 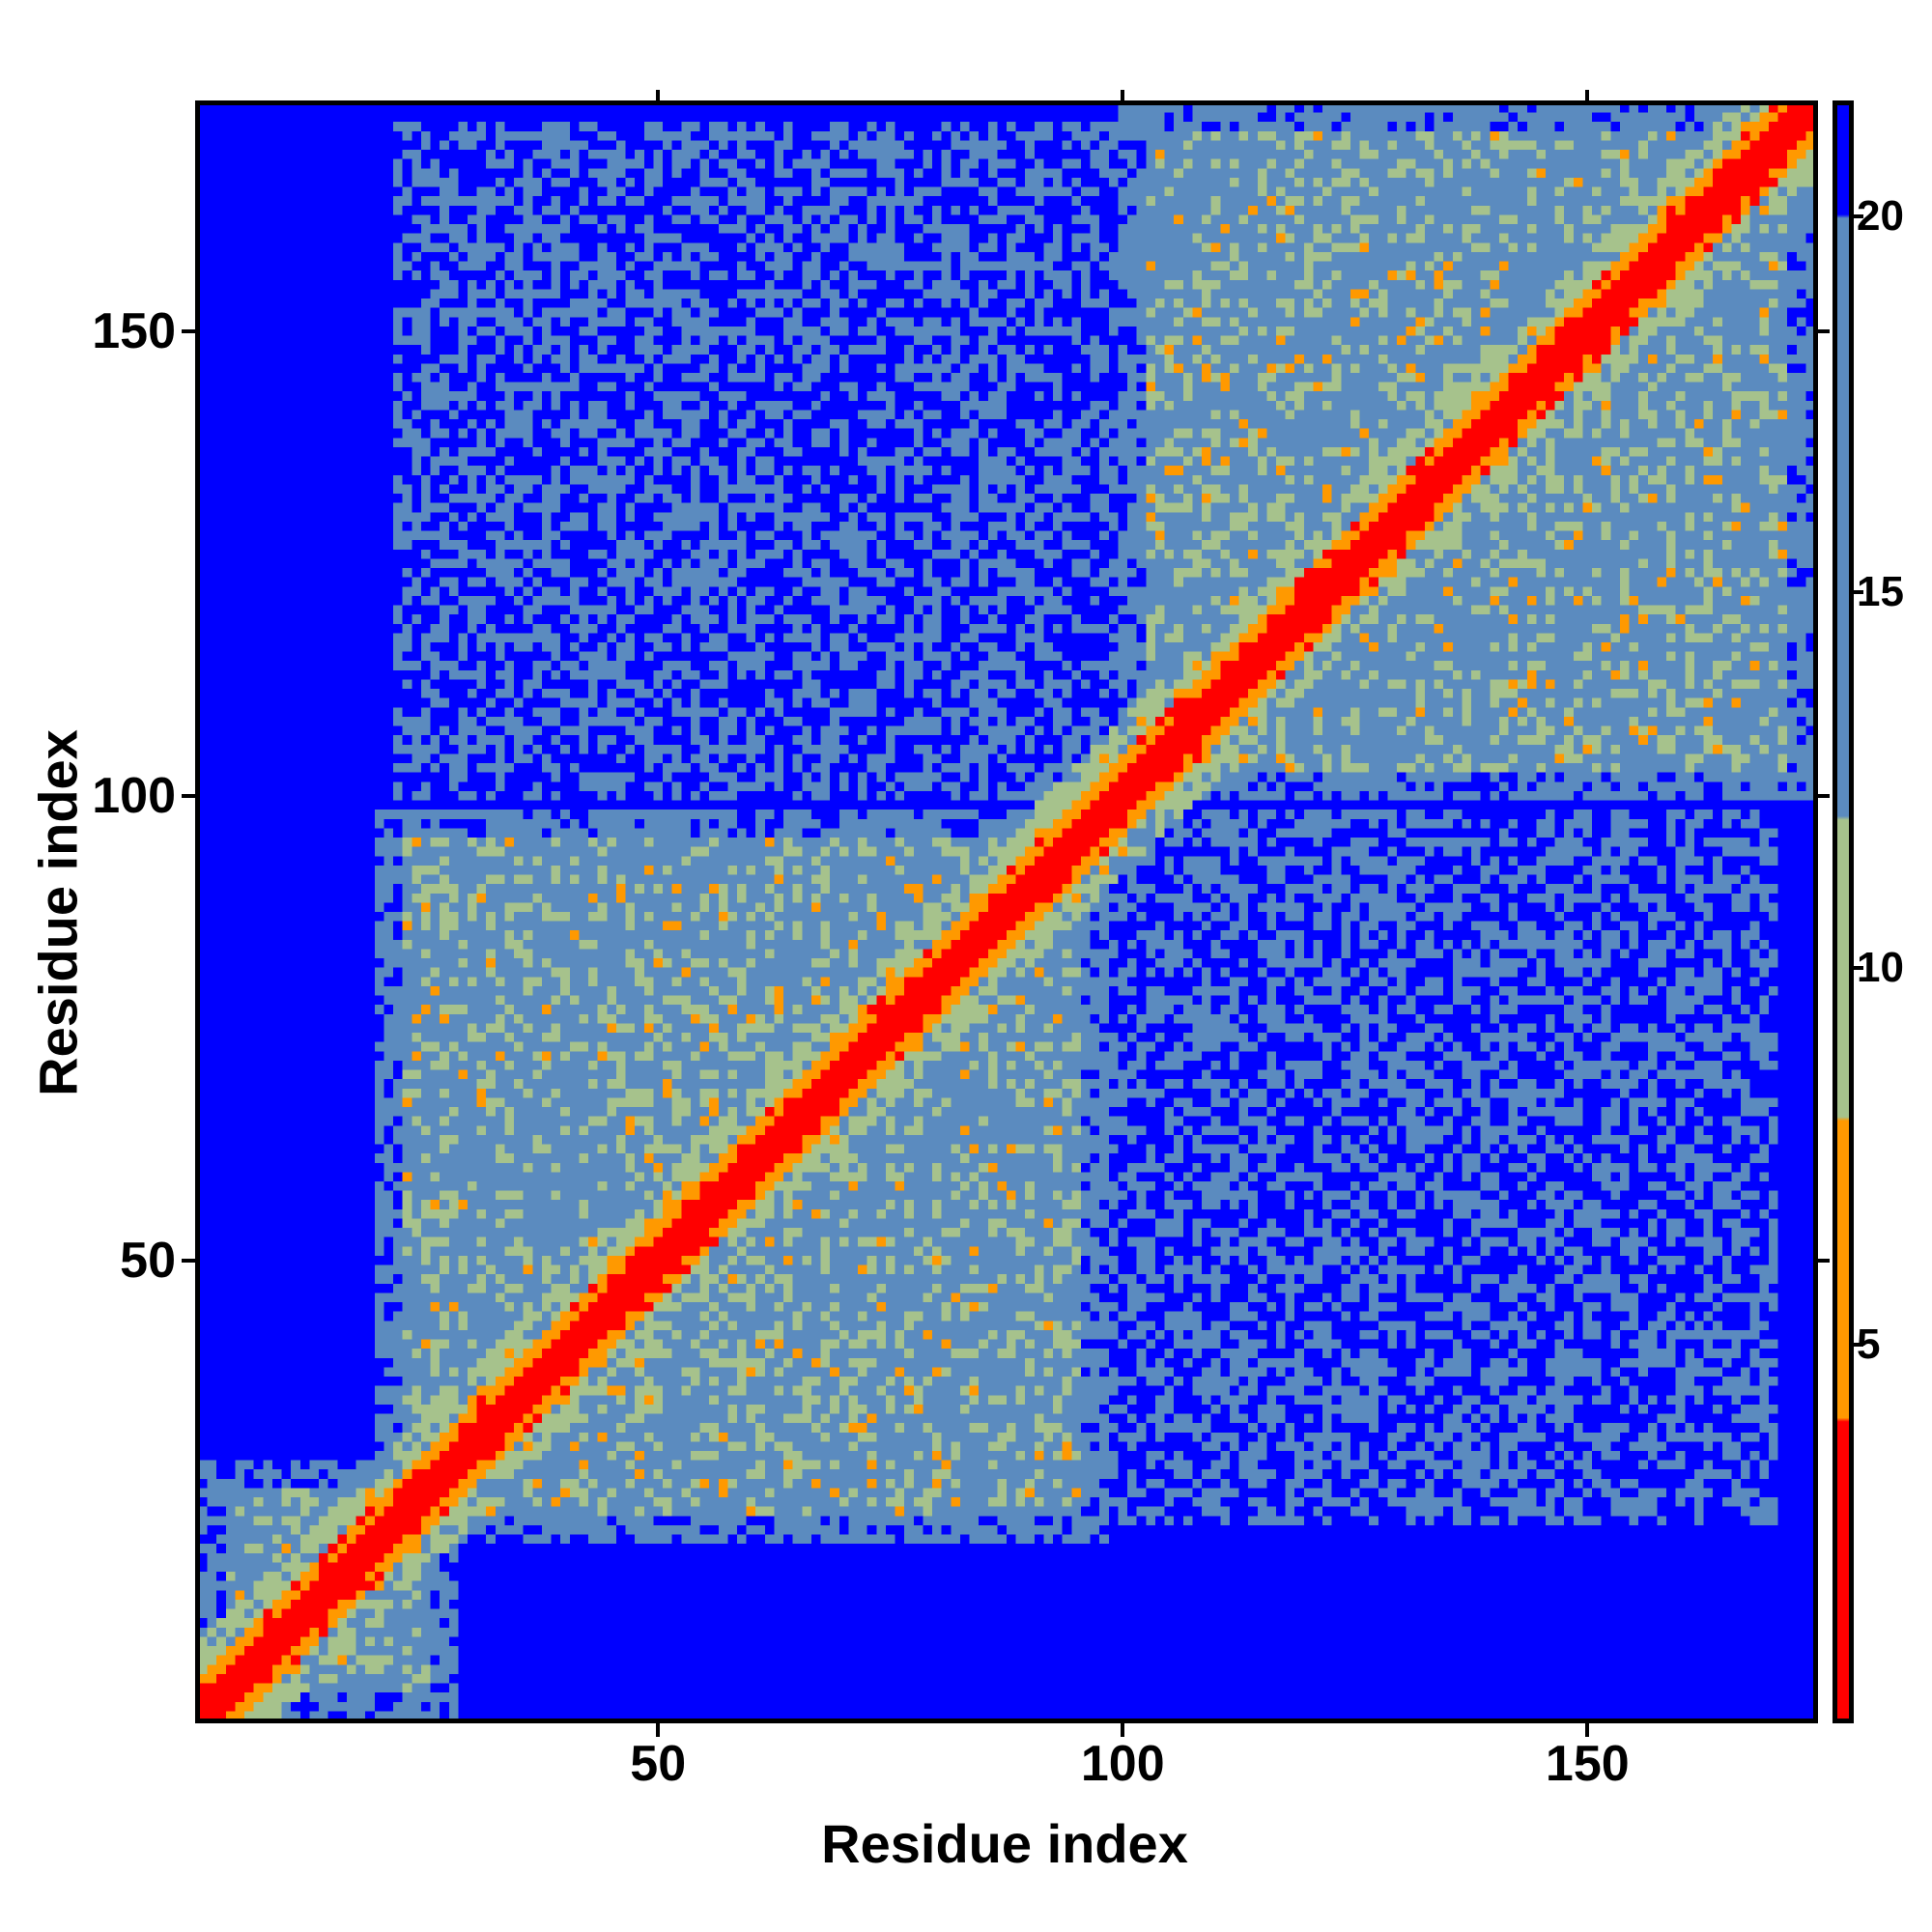 I want to click on y-axis-label: Residue index, so click(x=58, y=912).